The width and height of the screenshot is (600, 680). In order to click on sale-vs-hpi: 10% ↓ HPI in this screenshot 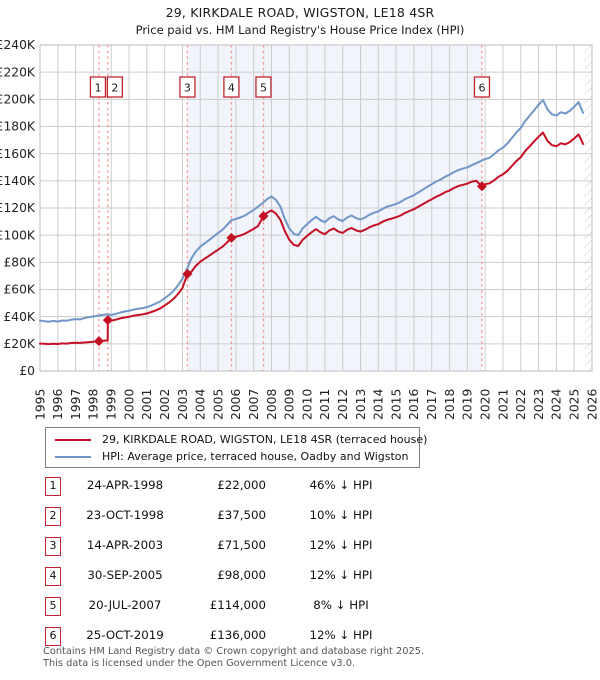, I will do `click(341, 515)`.